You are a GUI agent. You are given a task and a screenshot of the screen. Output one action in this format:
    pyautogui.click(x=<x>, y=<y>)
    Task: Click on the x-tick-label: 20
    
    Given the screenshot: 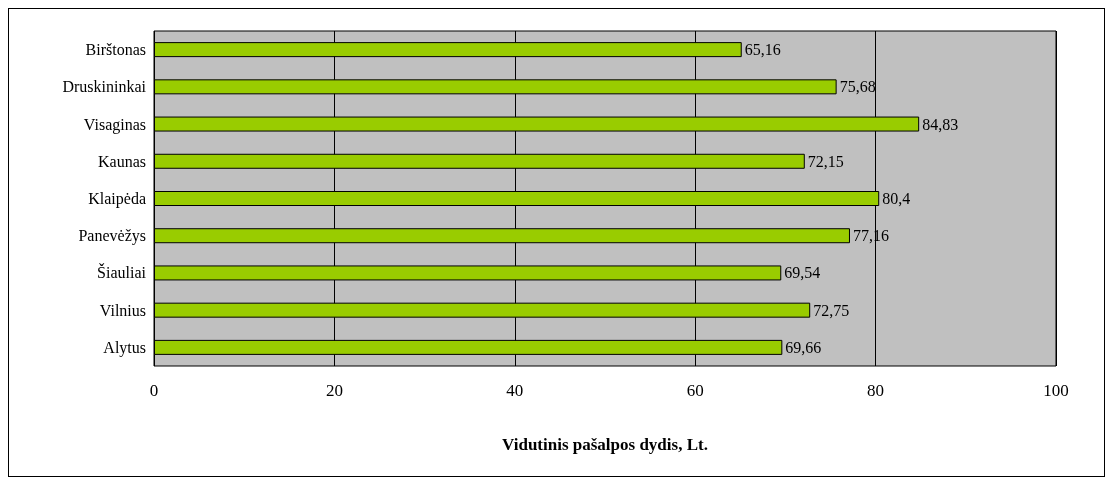 What is the action you would take?
    pyautogui.click(x=334, y=390)
    